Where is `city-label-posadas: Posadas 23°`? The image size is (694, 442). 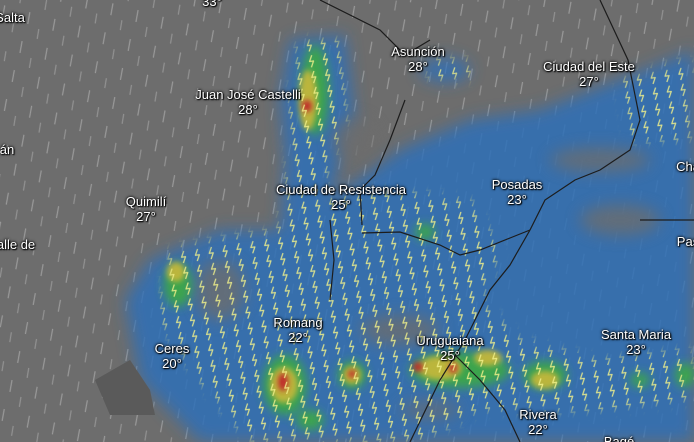
city-label-posadas: Posadas 23° is located at coordinates (517, 192).